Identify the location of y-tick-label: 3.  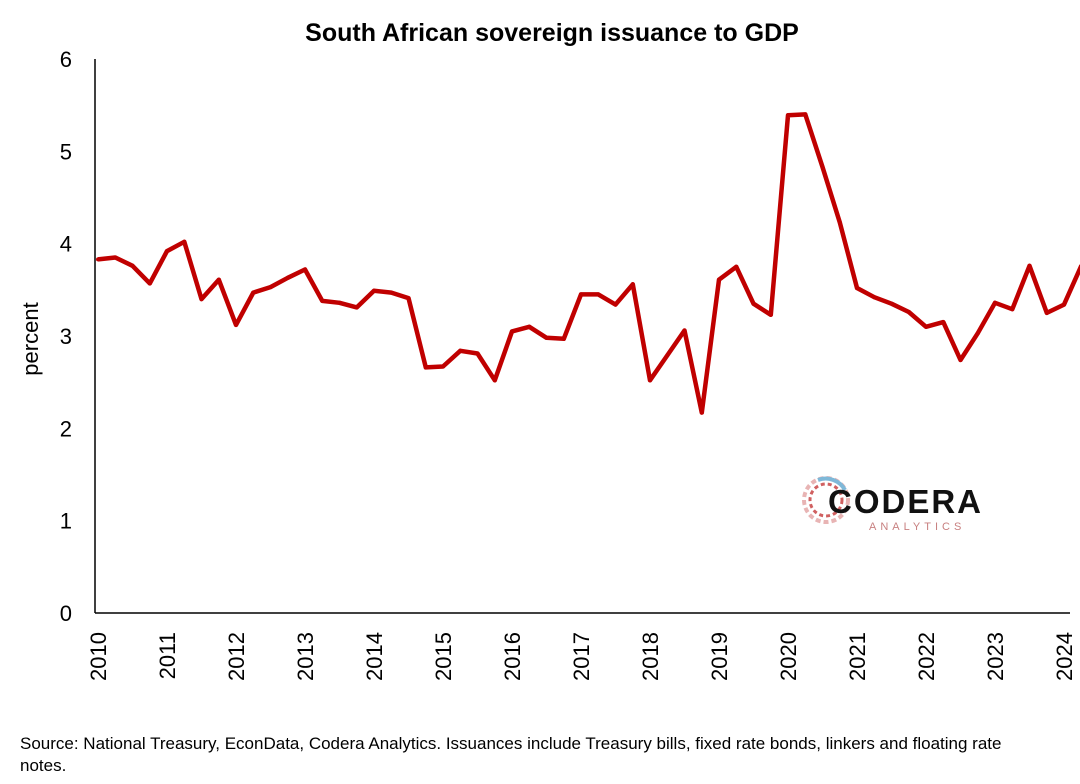
(66, 336).